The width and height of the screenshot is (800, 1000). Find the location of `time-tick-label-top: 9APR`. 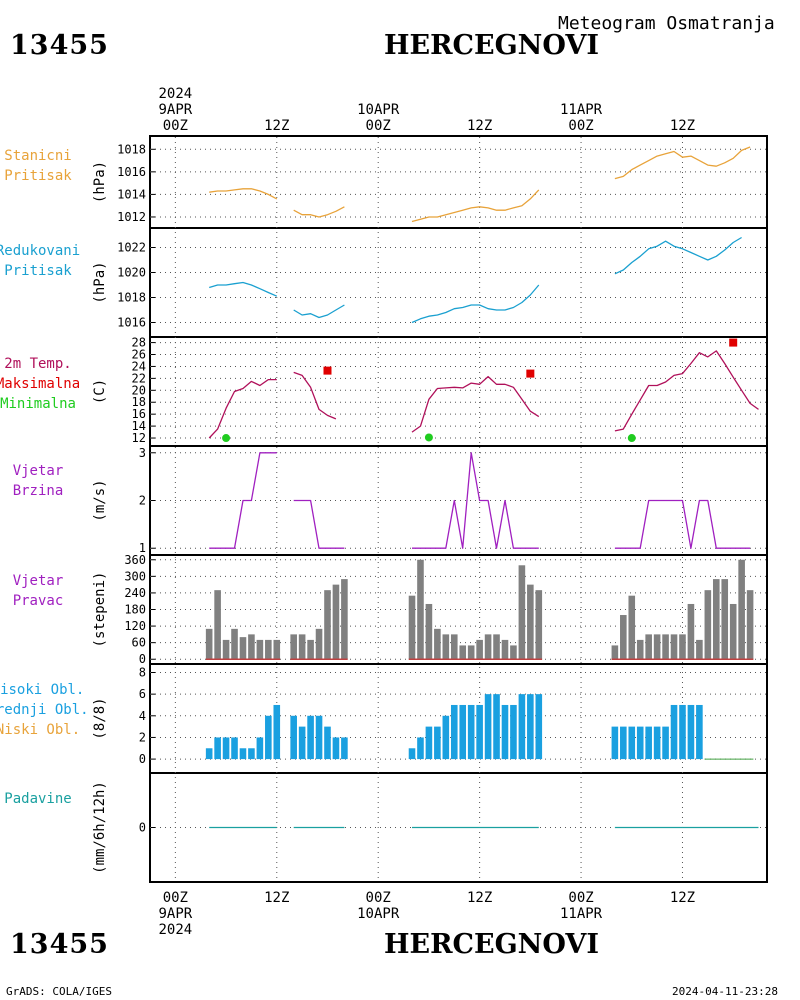

time-tick-label-top: 9APR is located at coordinates (175, 110).